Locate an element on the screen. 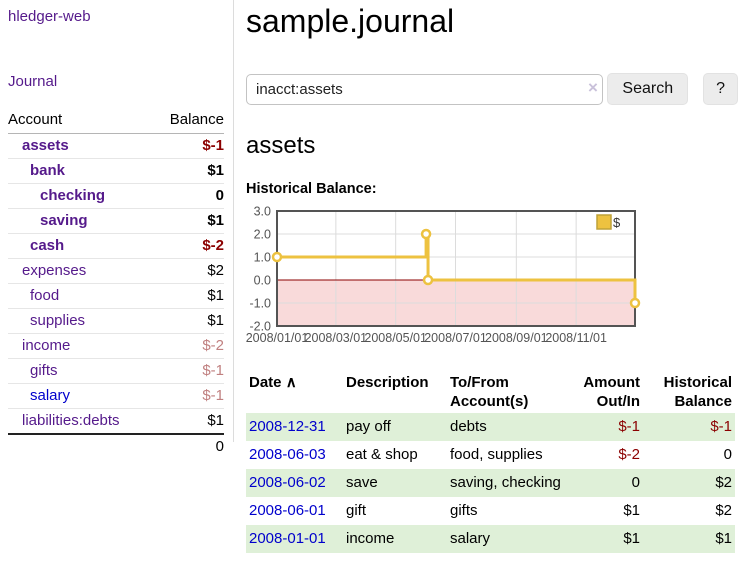  x-tick-label: 2008/11/01 is located at coordinates (576, 338).